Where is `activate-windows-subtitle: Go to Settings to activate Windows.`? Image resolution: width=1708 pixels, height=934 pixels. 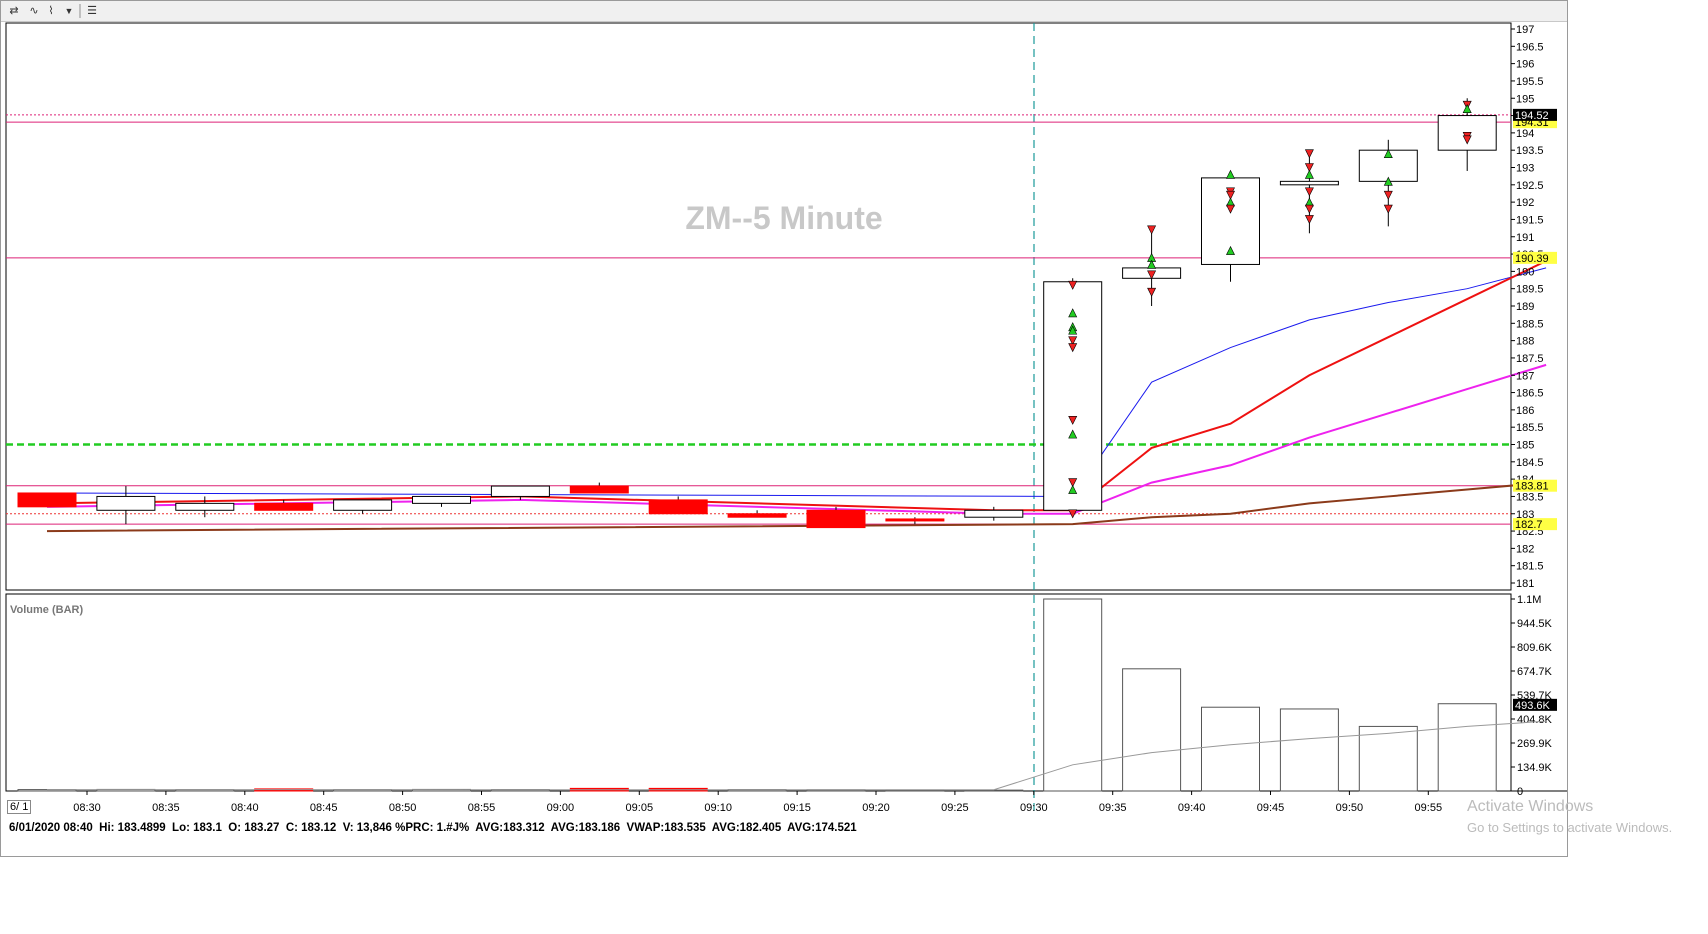
activate-windows-subtitle: Go to Settings to activate Windows. is located at coordinates (1570, 827).